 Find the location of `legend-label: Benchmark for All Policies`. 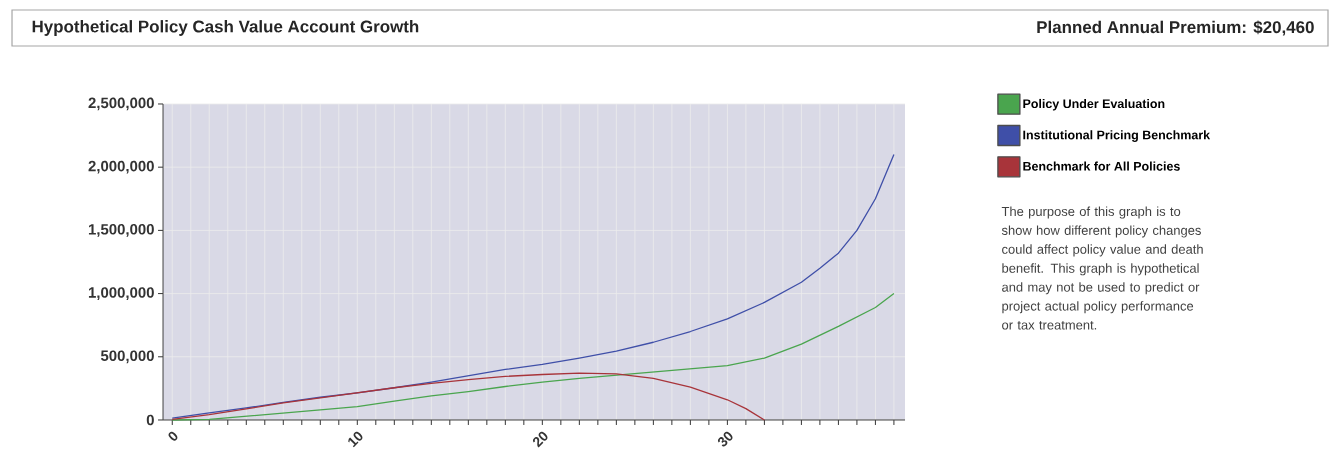

legend-label: Benchmark for All Policies is located at coordinates (1101, 166).